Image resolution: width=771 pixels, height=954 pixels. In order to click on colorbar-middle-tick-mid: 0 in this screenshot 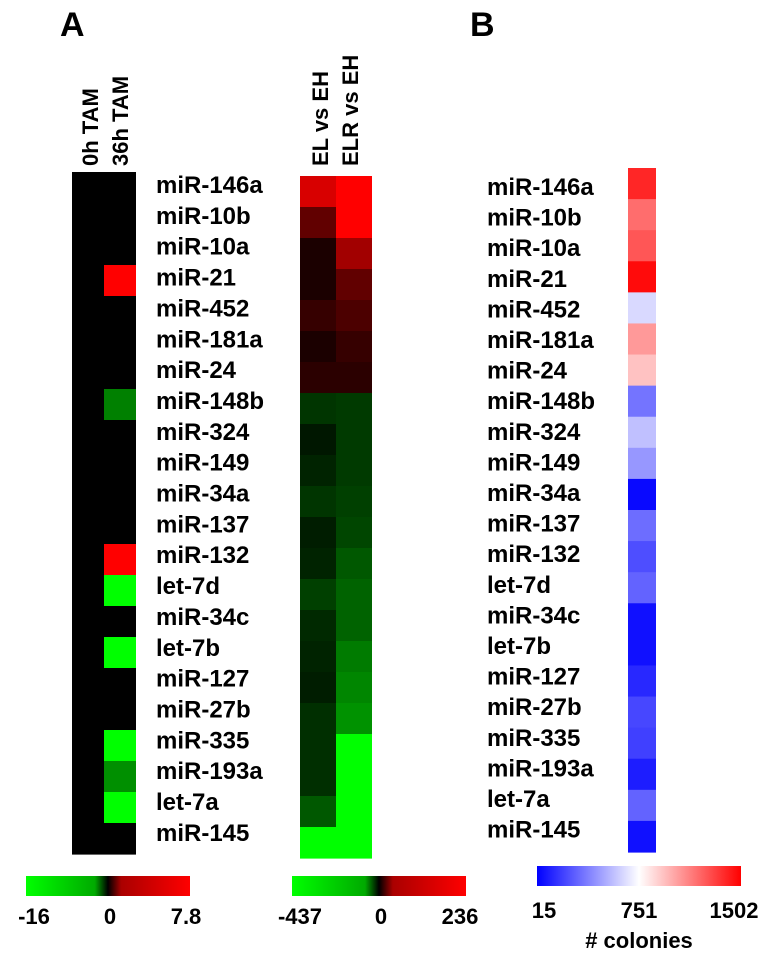, I will do `click(381, 916)`.